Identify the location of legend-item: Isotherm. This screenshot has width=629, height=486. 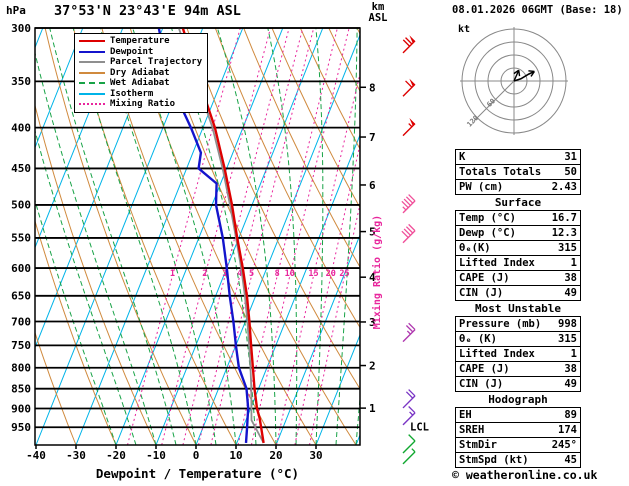
(140, 94).